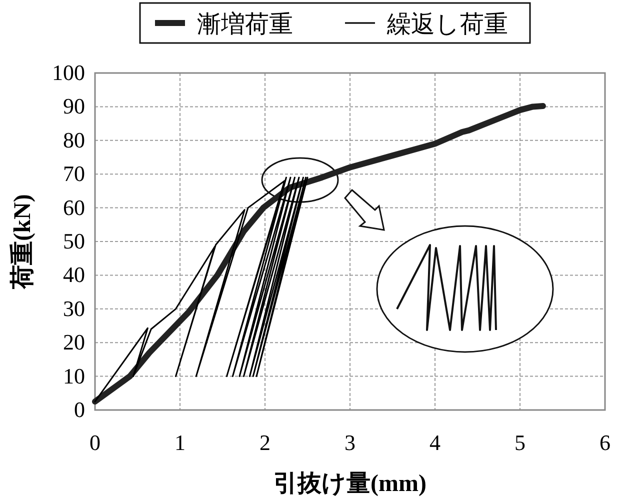 The image size is (617, 499). What do you see at coordinates (245, 24) in the screenshot?
I see `legend-label: 漸増荷重` at bounding box center [245, 24].